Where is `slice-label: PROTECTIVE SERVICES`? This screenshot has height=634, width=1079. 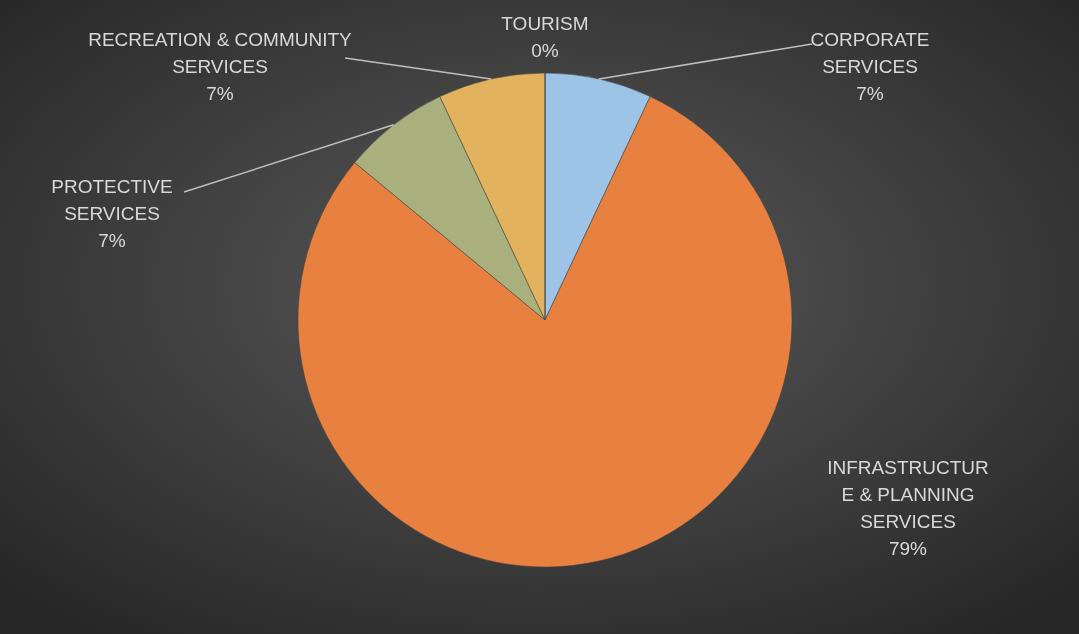
slice-label: PROTECTIVE SERVICES is located at coordinates (112, 200).